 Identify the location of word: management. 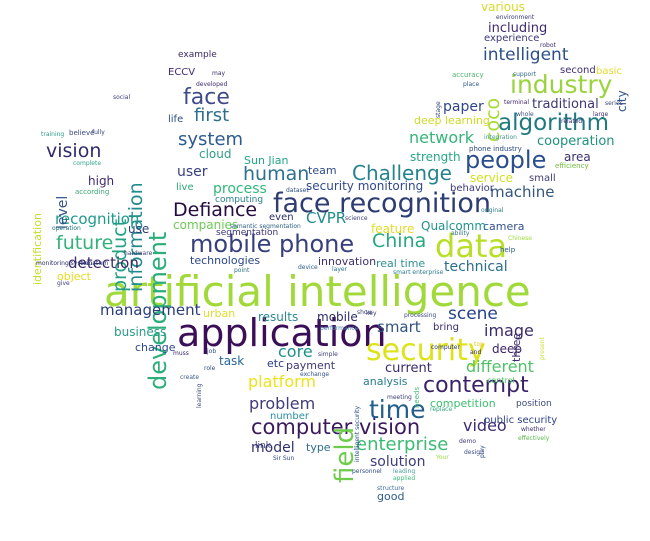
(150, 310).